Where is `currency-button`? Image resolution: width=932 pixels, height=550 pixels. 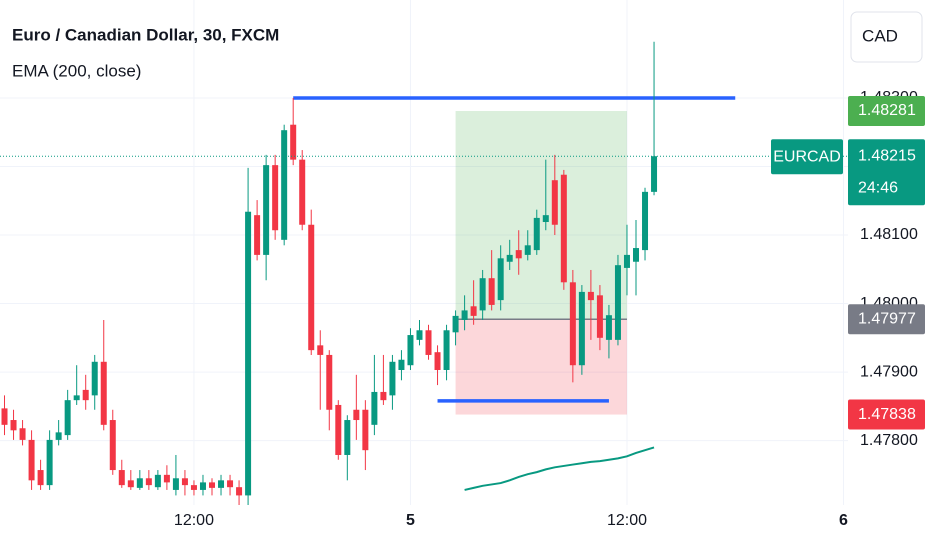 currency-button is located at coordinates (886, 37).